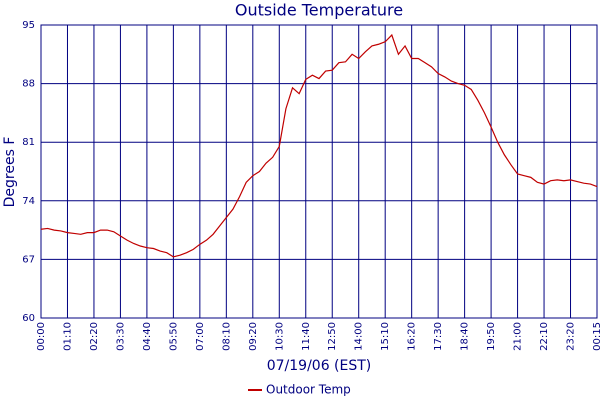 This screenshot has height=400, width=600. Describe the element at coordinates (518, 336) in the screenshot. I see `x-tick-label: 21:00` at that location.